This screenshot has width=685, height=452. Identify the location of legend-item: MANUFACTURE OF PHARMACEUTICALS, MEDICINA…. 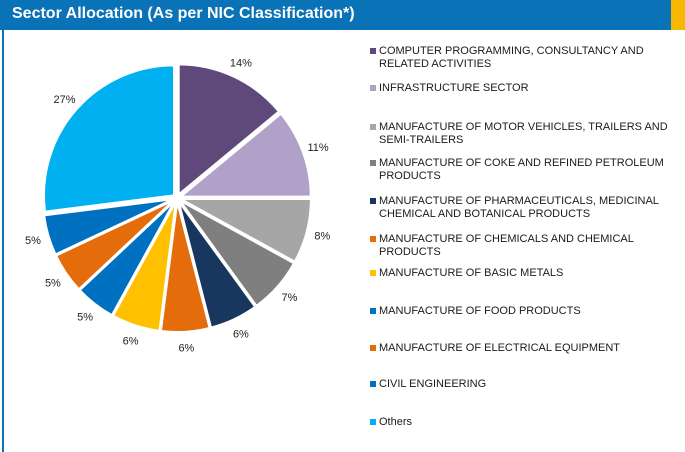
(525, 208).